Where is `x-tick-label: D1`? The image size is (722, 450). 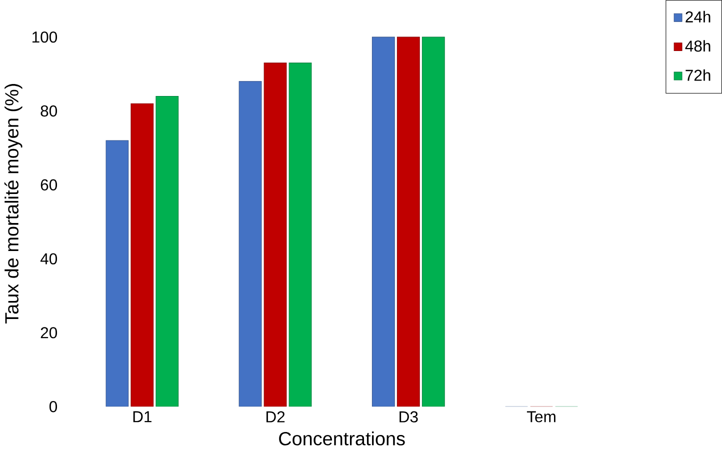
x-tick-label: D1 is located at coordinates (142, 416).